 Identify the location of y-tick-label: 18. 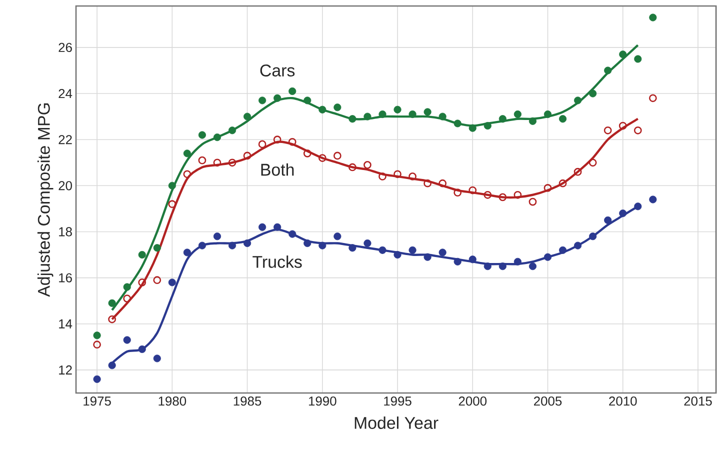
(65, 231).